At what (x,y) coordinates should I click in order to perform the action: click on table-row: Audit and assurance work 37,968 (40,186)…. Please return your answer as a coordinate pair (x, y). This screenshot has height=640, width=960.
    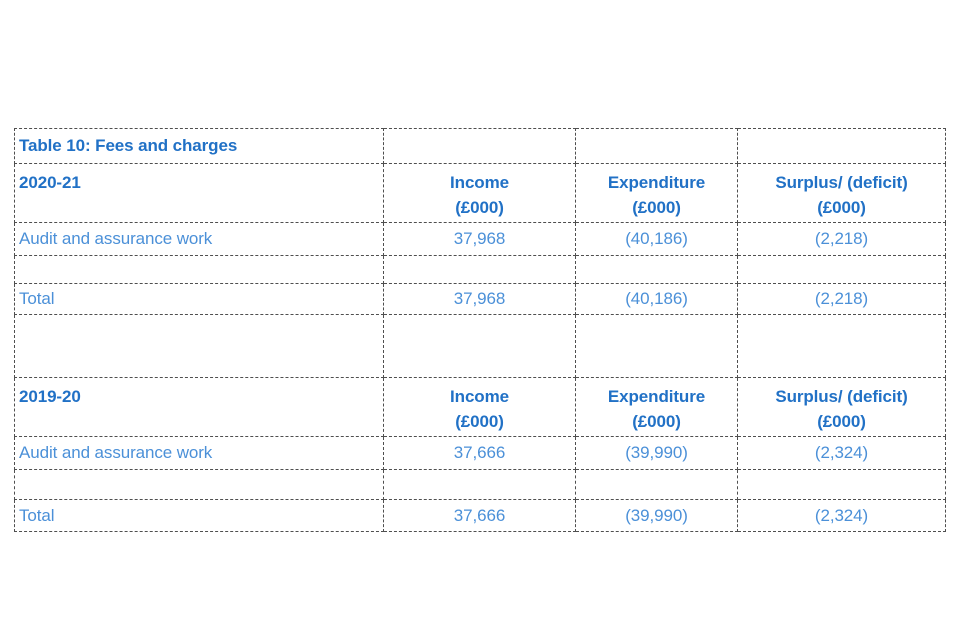
    Looking at the image, I should click on (480, 239).